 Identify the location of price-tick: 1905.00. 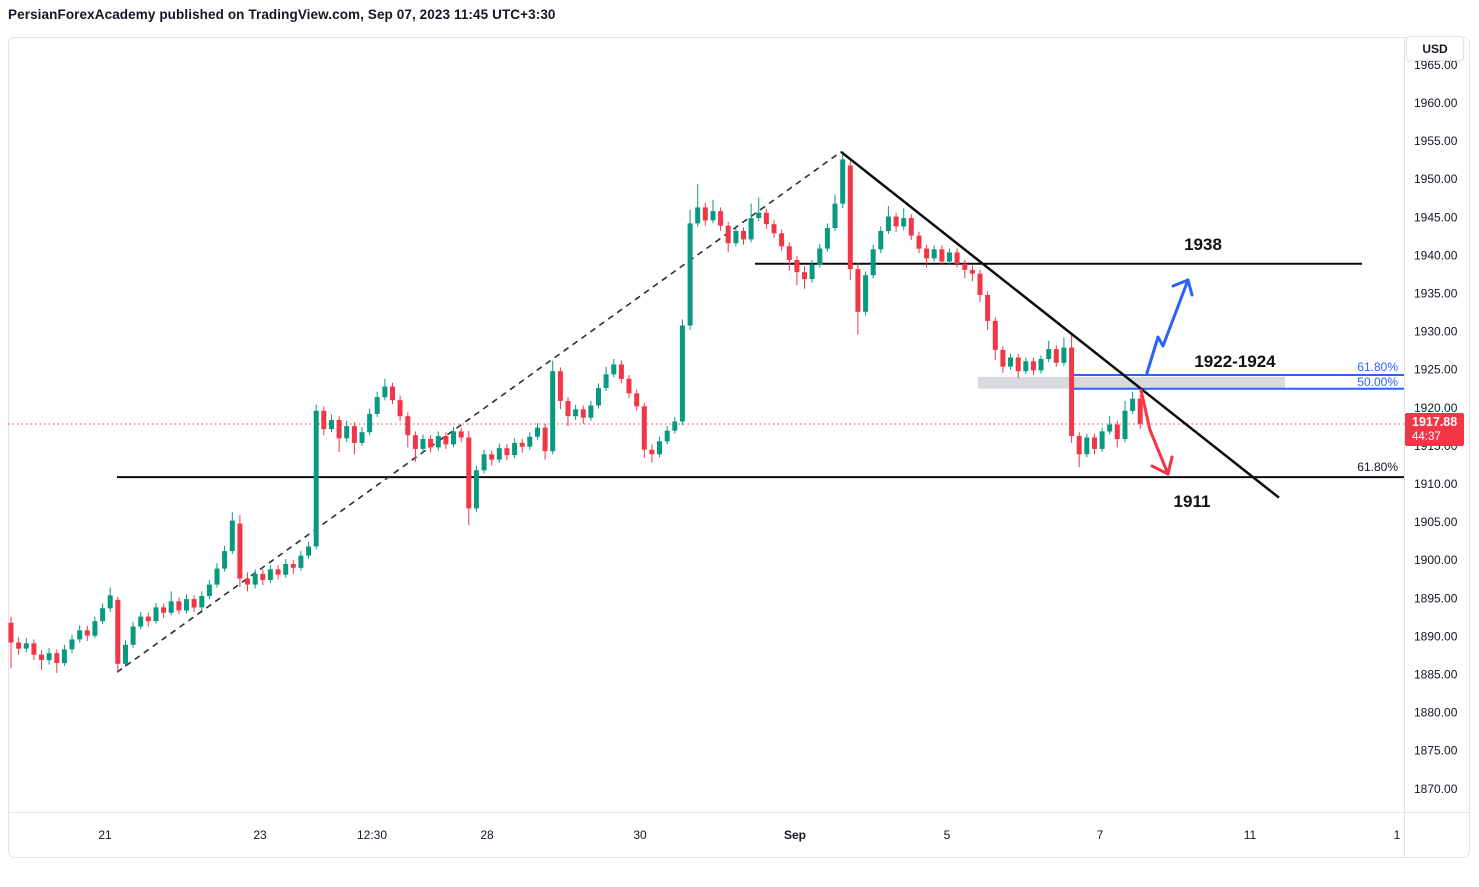
(1436, 522).